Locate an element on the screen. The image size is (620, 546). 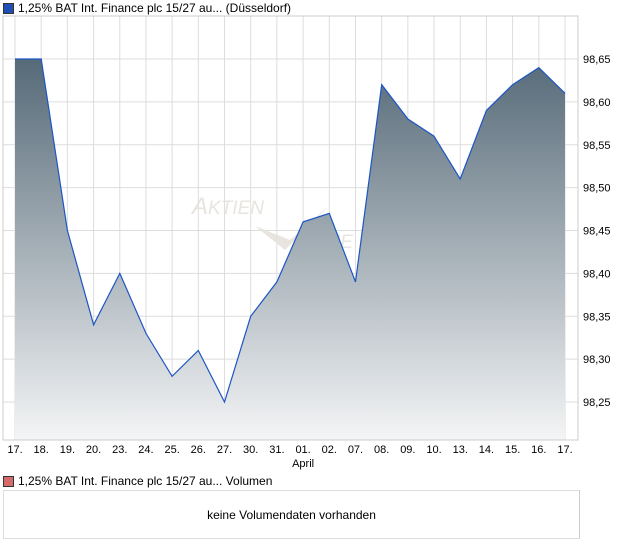
no-volume-message: keine Volumendaten vorhanden is located at coordinates (291, 514).